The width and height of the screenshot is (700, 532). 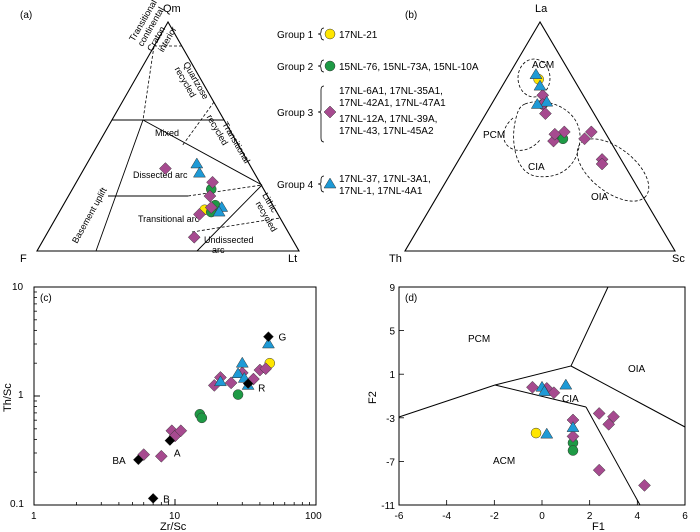 What do you see at coordinates (194, 200) in the screenshot?
I see `panel-a-marks` at bounding box center [194, 200].